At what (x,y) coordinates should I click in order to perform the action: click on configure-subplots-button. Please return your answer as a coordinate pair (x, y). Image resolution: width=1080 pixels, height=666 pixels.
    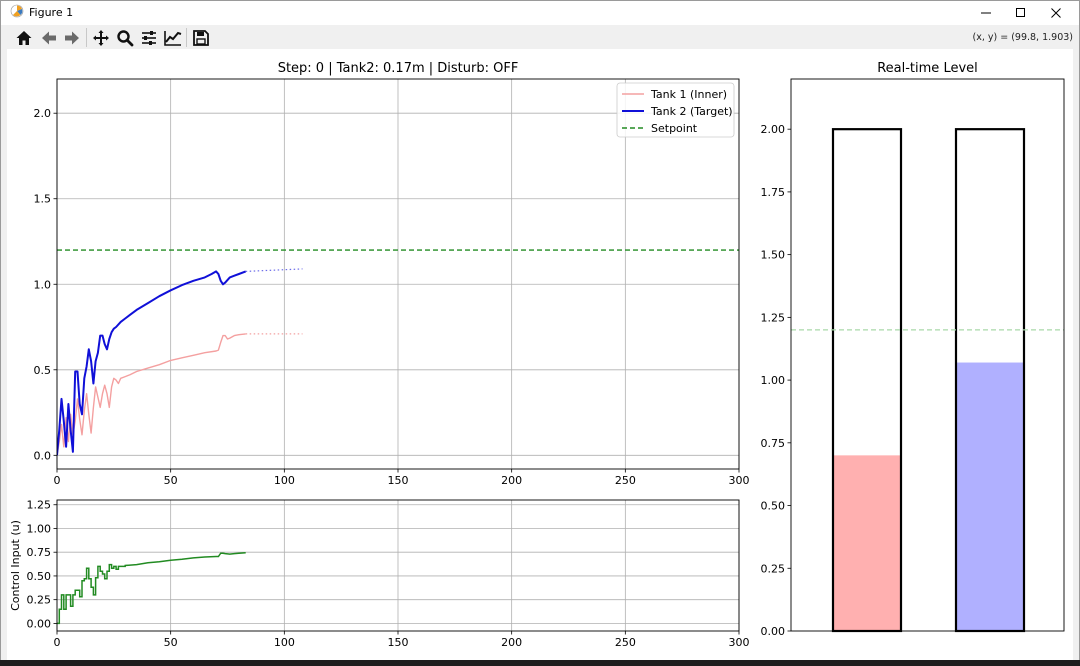
    Looking at the image, I should click on (149, 38).